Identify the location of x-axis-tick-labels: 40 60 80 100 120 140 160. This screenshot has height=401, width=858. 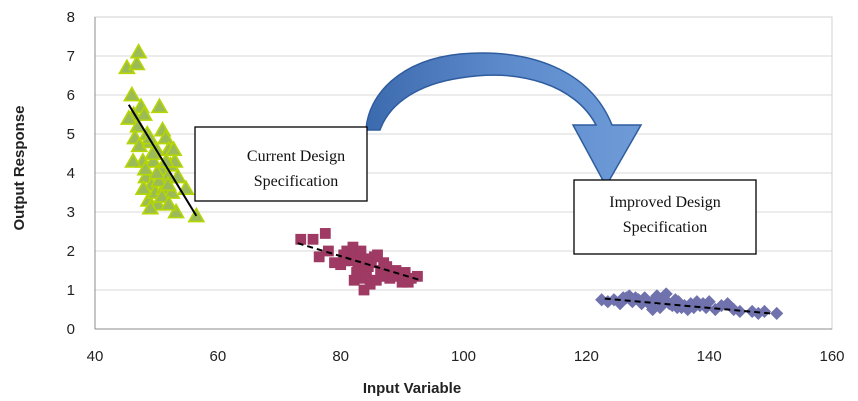
(466, 356).